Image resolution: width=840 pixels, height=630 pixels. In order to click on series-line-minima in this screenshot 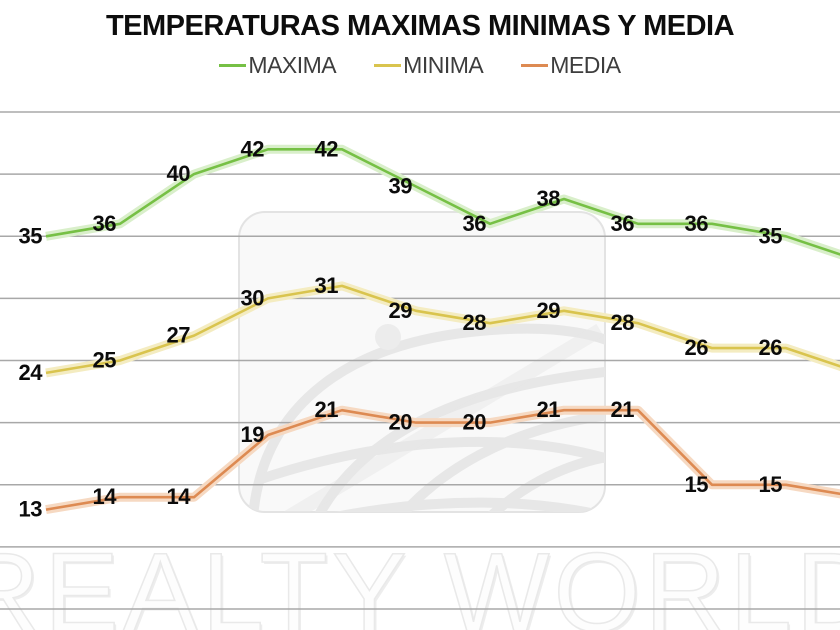, I will do `click(442, 329)`.